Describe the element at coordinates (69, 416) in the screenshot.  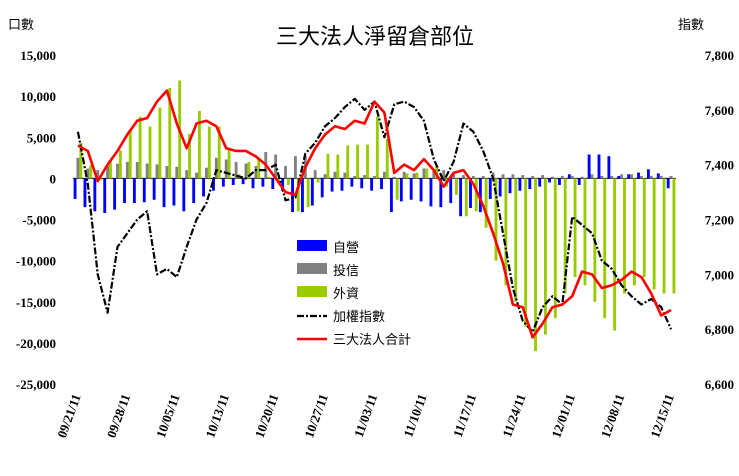
I see `x-date-label: 09/21/11` at that location.